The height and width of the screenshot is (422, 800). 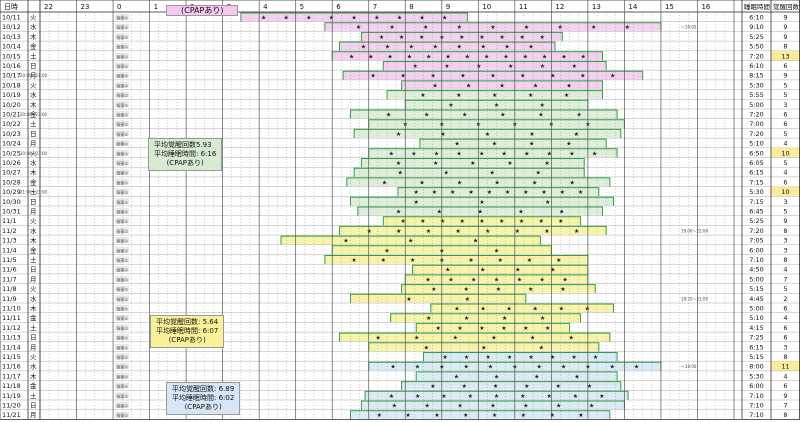 What do you see at coordinates (33, 357) in the screenshot?
I see `row-weekday: 火` at bounding box center [33, 357].